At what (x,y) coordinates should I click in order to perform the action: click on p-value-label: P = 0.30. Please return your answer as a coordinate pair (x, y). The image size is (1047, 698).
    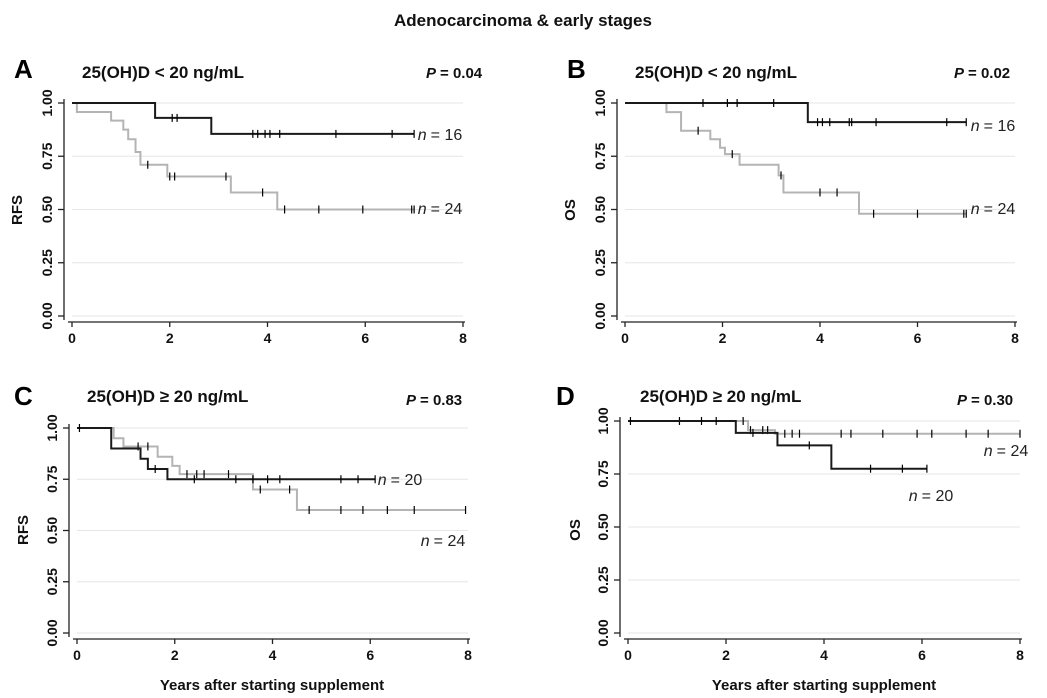
    Looking at the image, I should click on (985, 400).